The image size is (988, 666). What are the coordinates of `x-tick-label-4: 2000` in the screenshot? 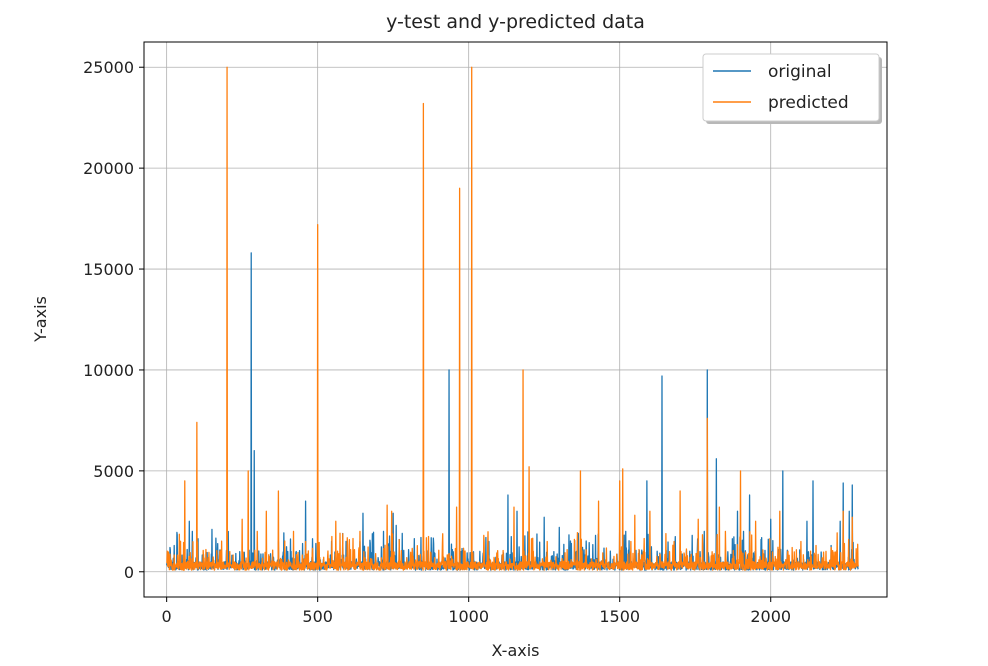 It's located at (770, 616).